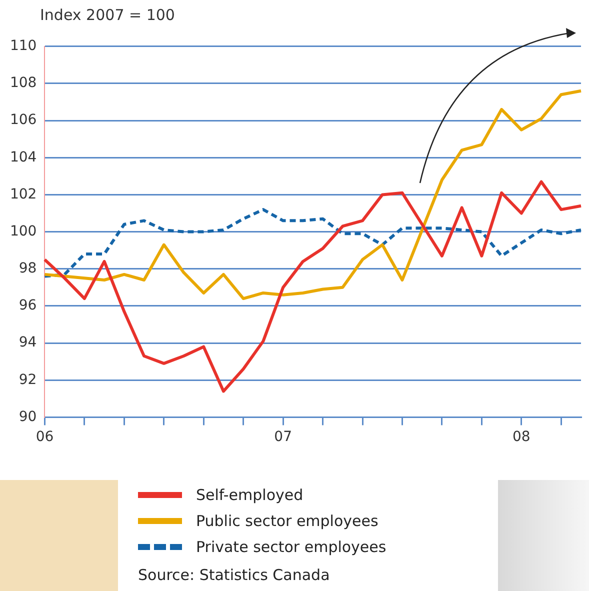  What do you see at coordinates (291, 547) in the screenshot?
I see `legend-label: Private sector employees` at bounding box center [291, 547].